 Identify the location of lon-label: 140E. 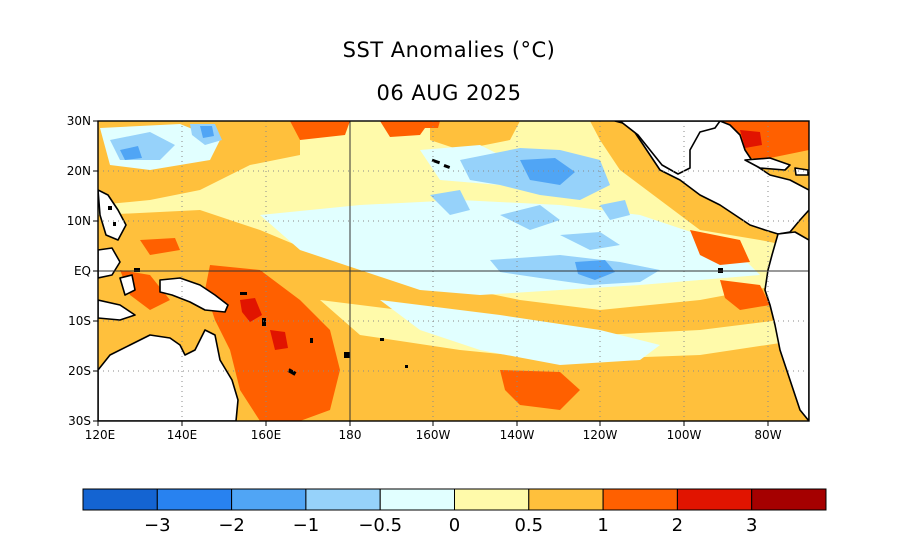
(182, 435).